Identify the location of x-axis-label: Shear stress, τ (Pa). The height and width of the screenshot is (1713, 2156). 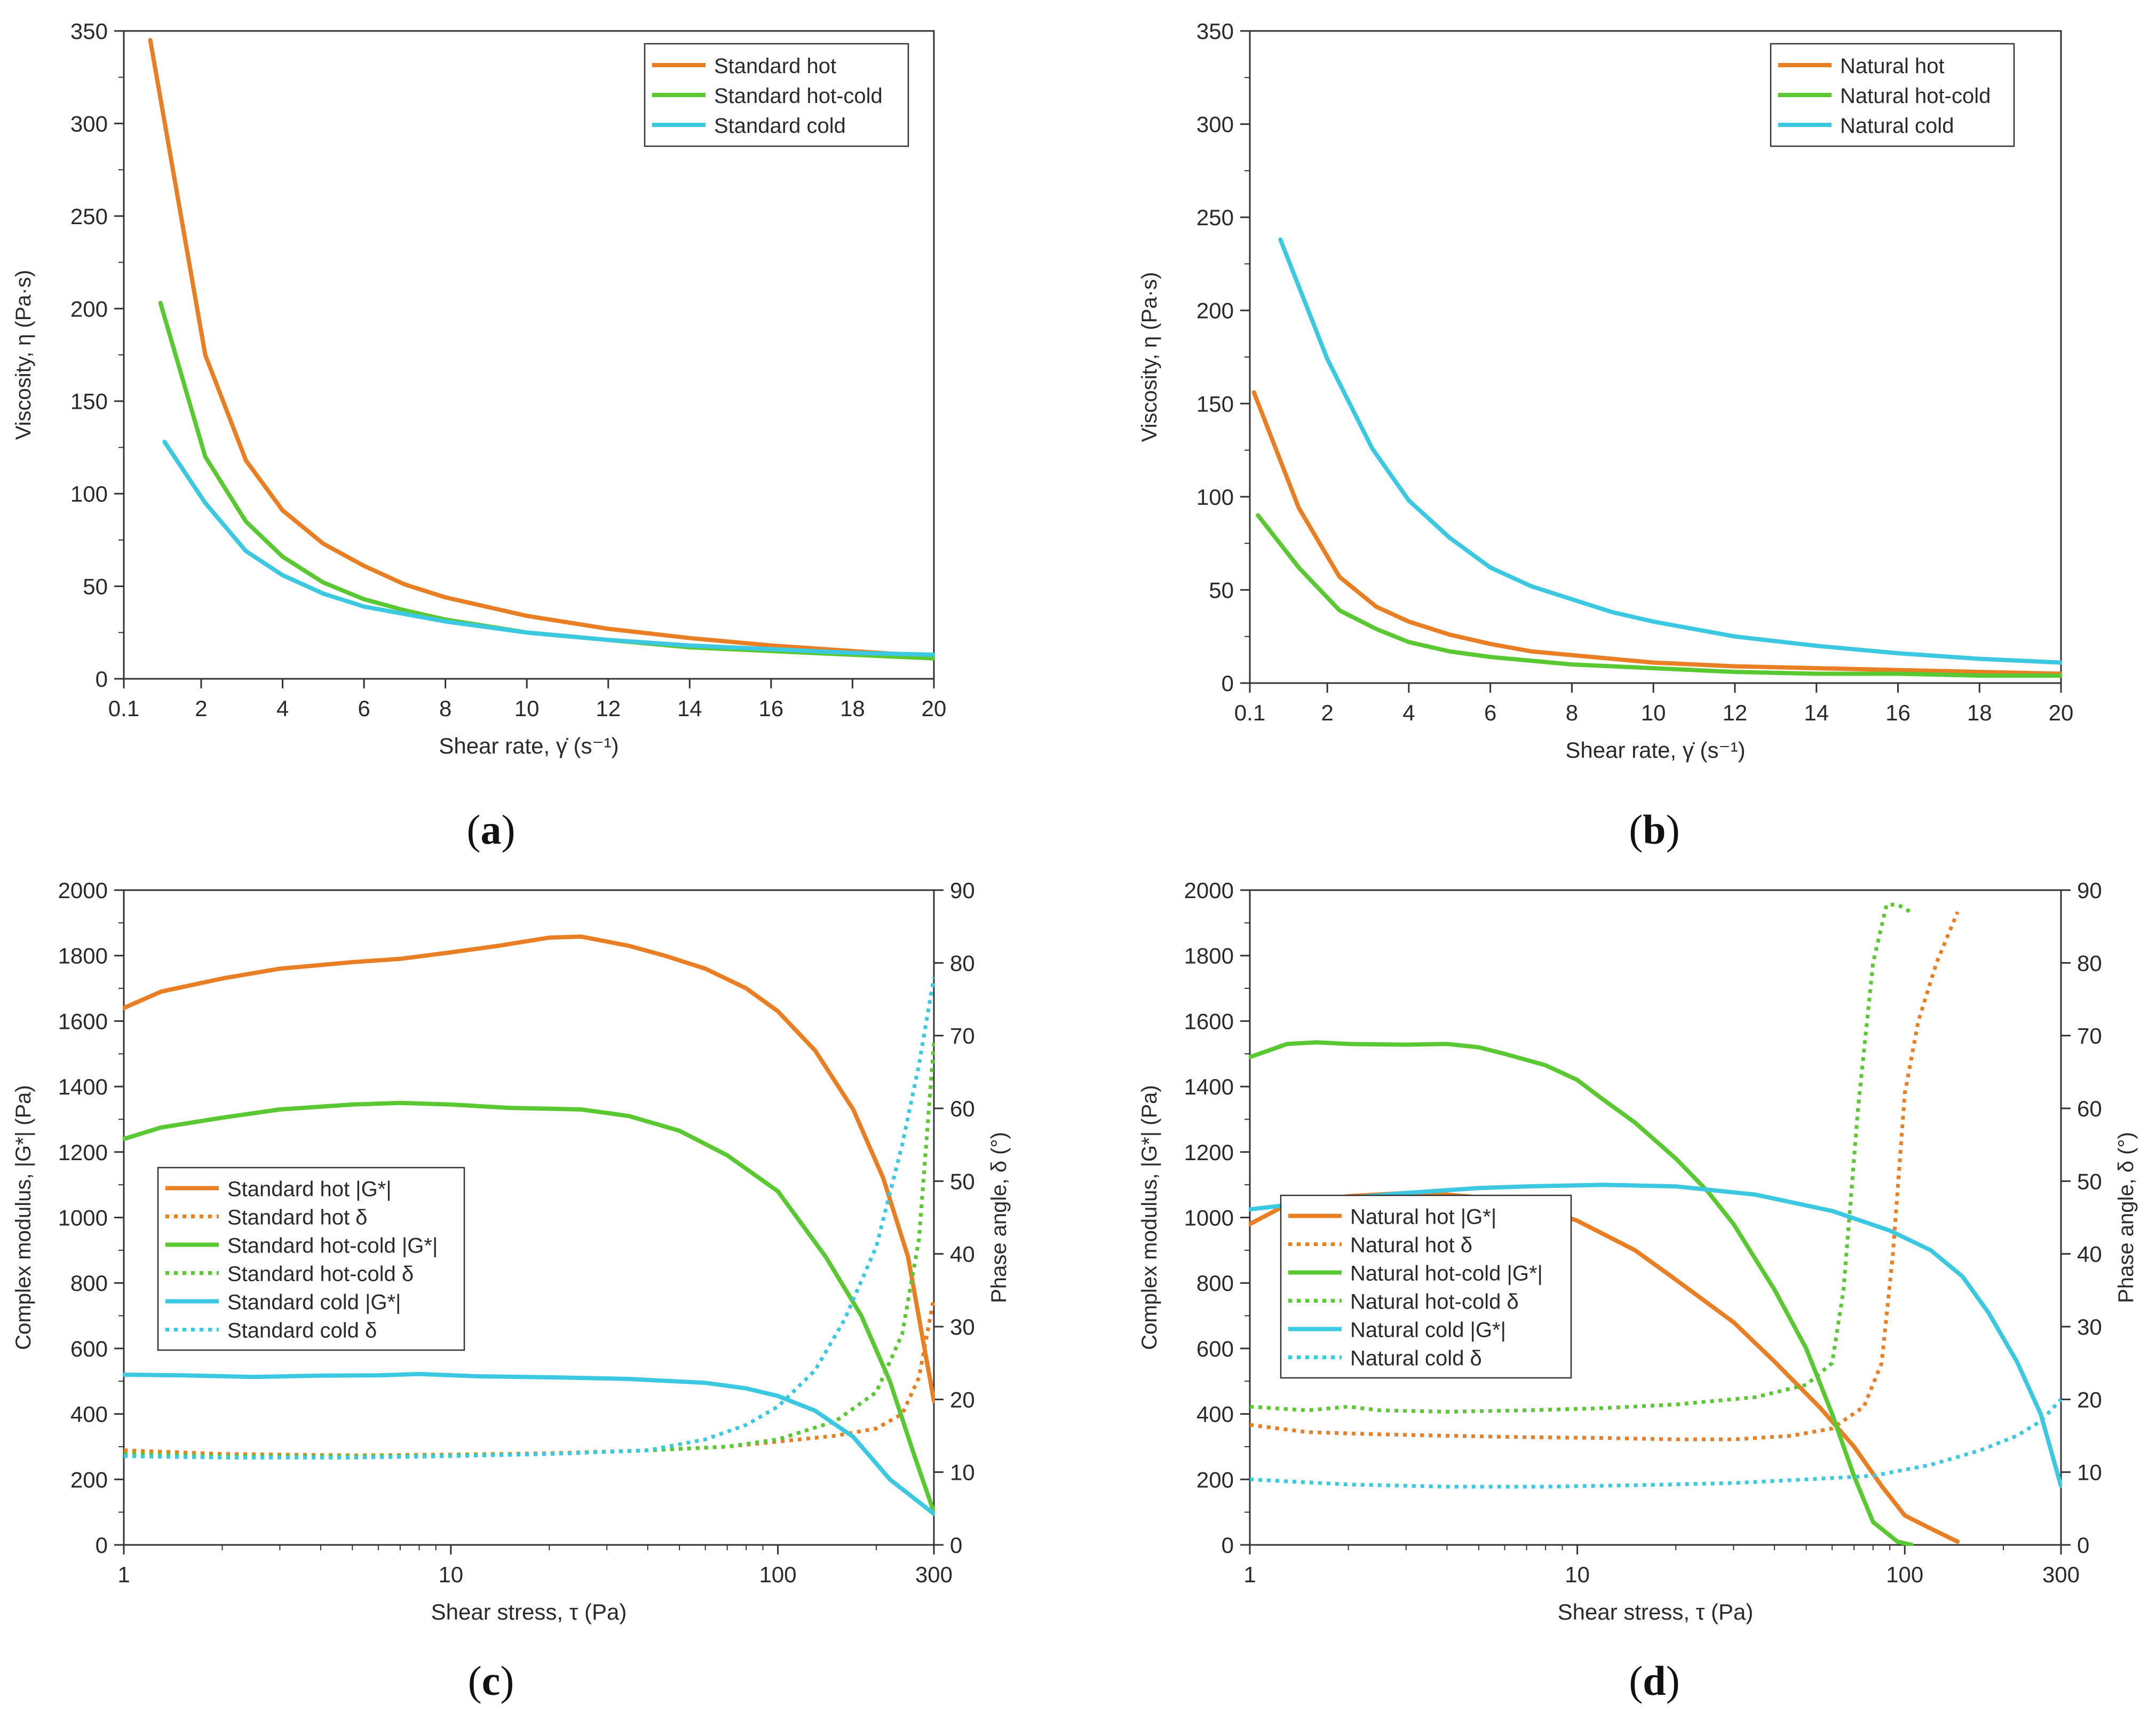
(529, 1611).